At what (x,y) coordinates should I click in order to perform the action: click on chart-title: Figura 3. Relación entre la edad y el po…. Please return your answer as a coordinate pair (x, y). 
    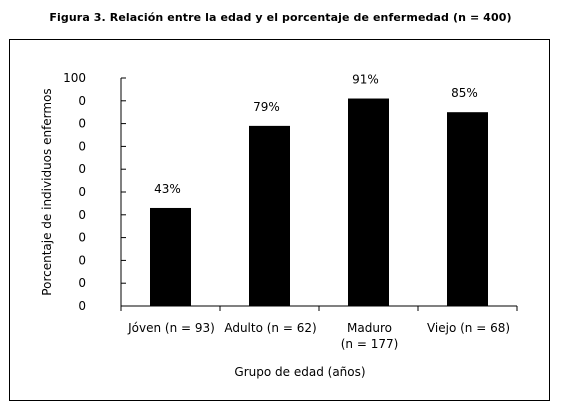
    Looking at the image, I should click on (280, 17).